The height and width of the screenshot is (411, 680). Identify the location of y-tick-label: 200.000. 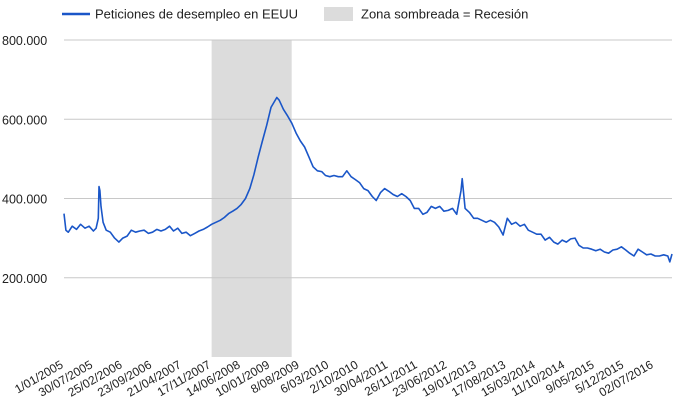
(24, 279).